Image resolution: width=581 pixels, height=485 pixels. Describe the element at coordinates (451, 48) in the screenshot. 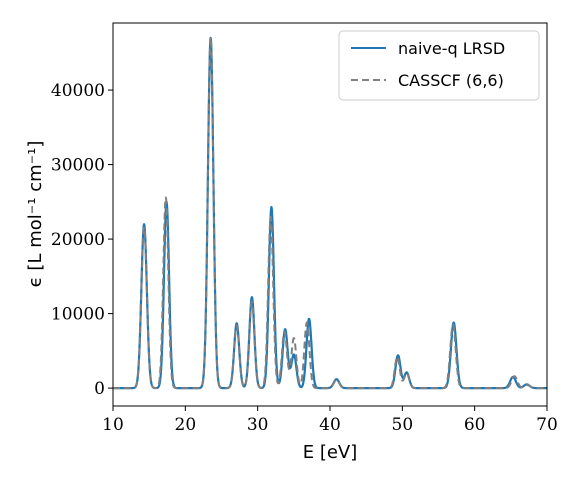

I see `legend-label-naive-q-lrsd: naive-q LRSD` at that location.